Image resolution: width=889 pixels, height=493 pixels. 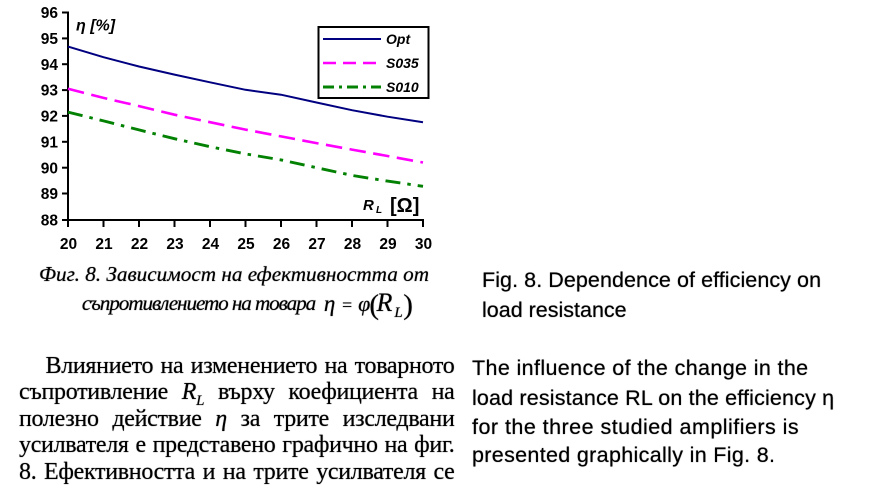 I want to click on svg-text: η [%], so click(x=96, y=26).